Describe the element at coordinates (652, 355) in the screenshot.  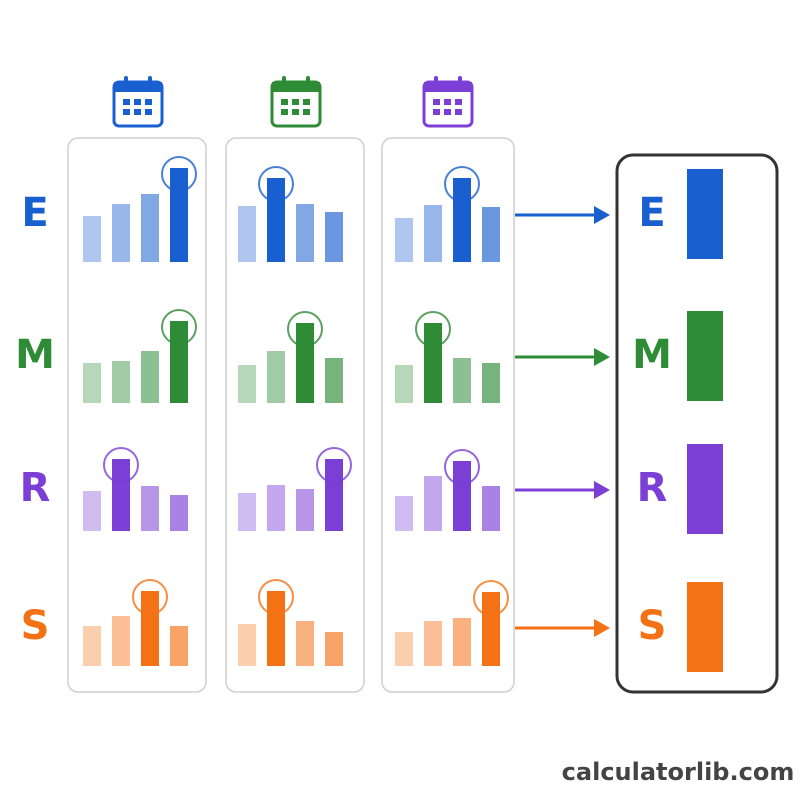
I see `result-label: M` at that location.